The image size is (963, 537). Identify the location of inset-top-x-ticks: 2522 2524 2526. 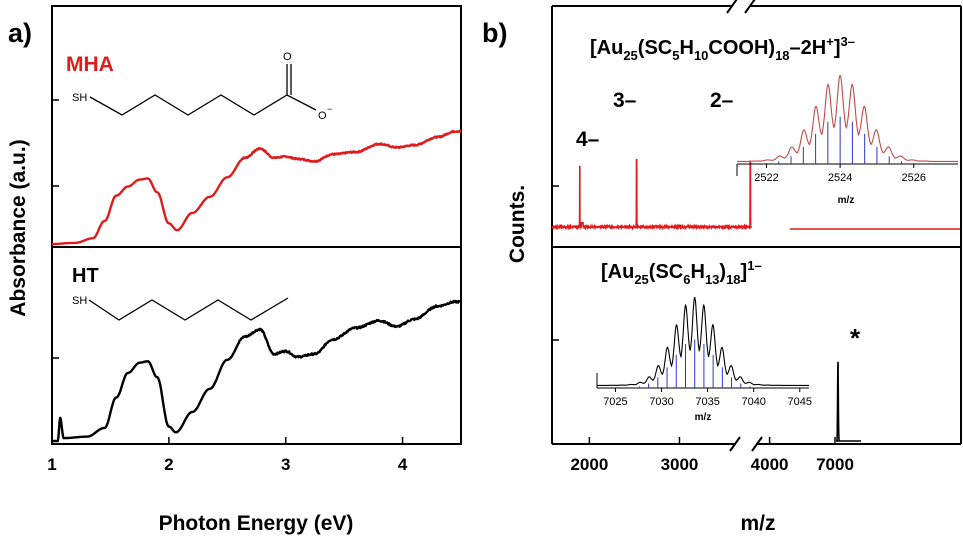
(840, 174).